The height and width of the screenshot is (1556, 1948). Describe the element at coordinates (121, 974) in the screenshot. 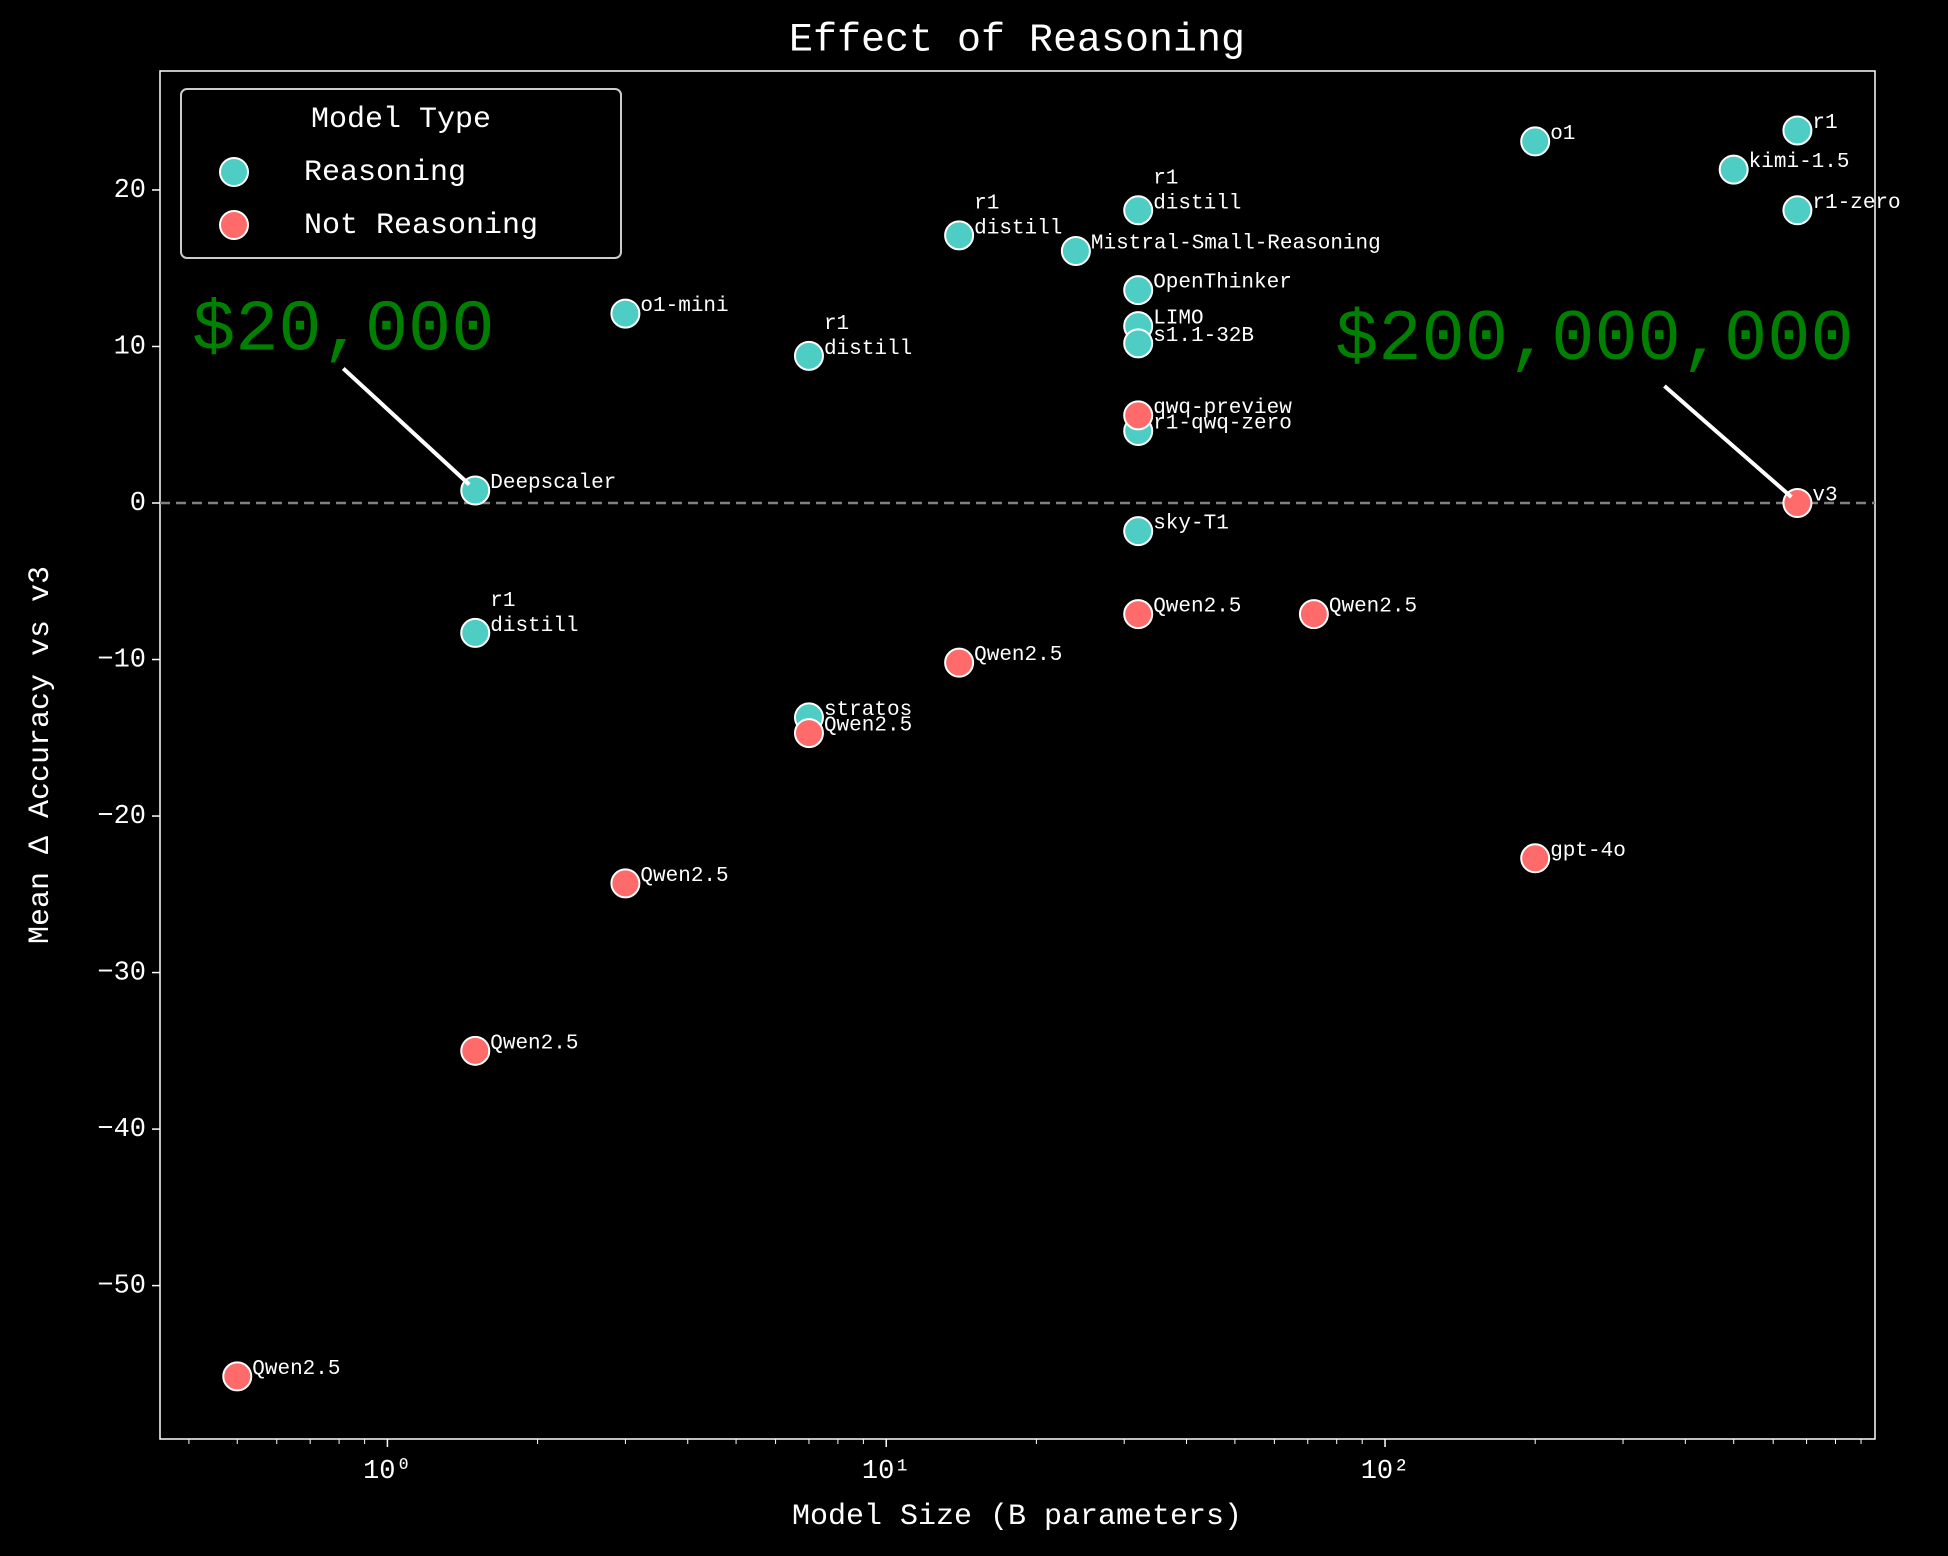

I see `y-tick-label: −30` at that location.